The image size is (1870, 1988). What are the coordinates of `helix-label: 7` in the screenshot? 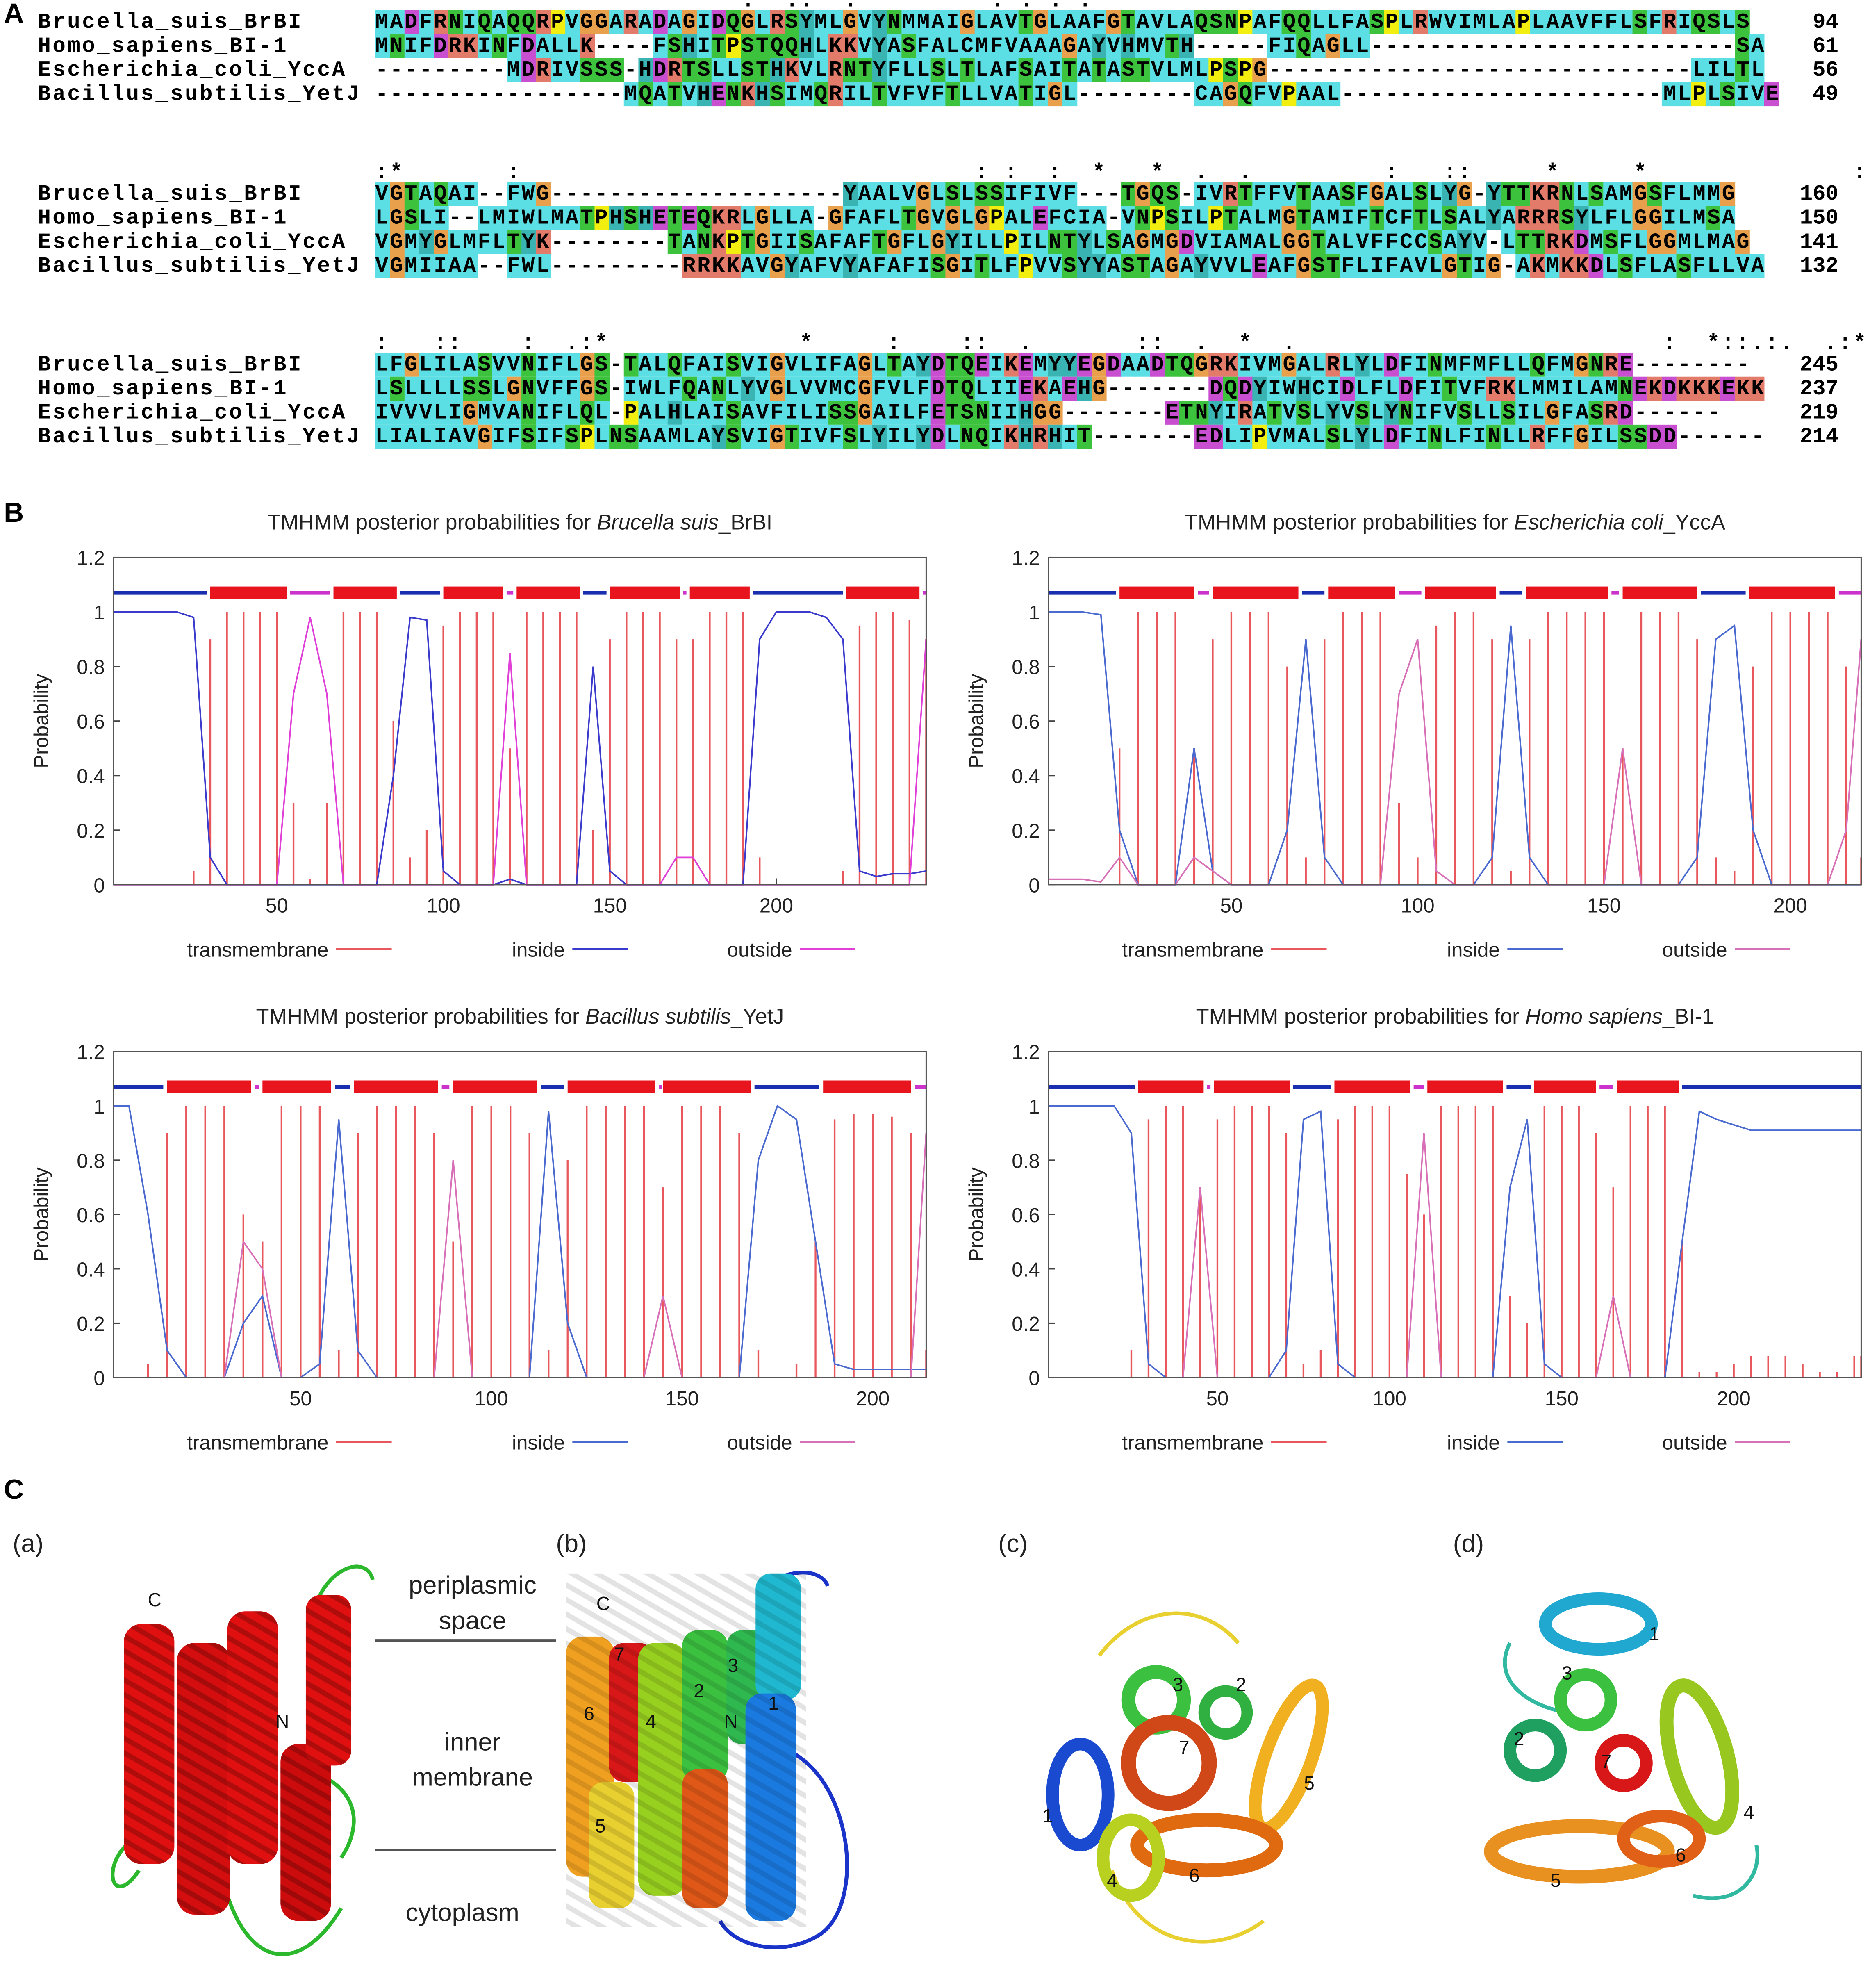 It's located at (1184, 1748).